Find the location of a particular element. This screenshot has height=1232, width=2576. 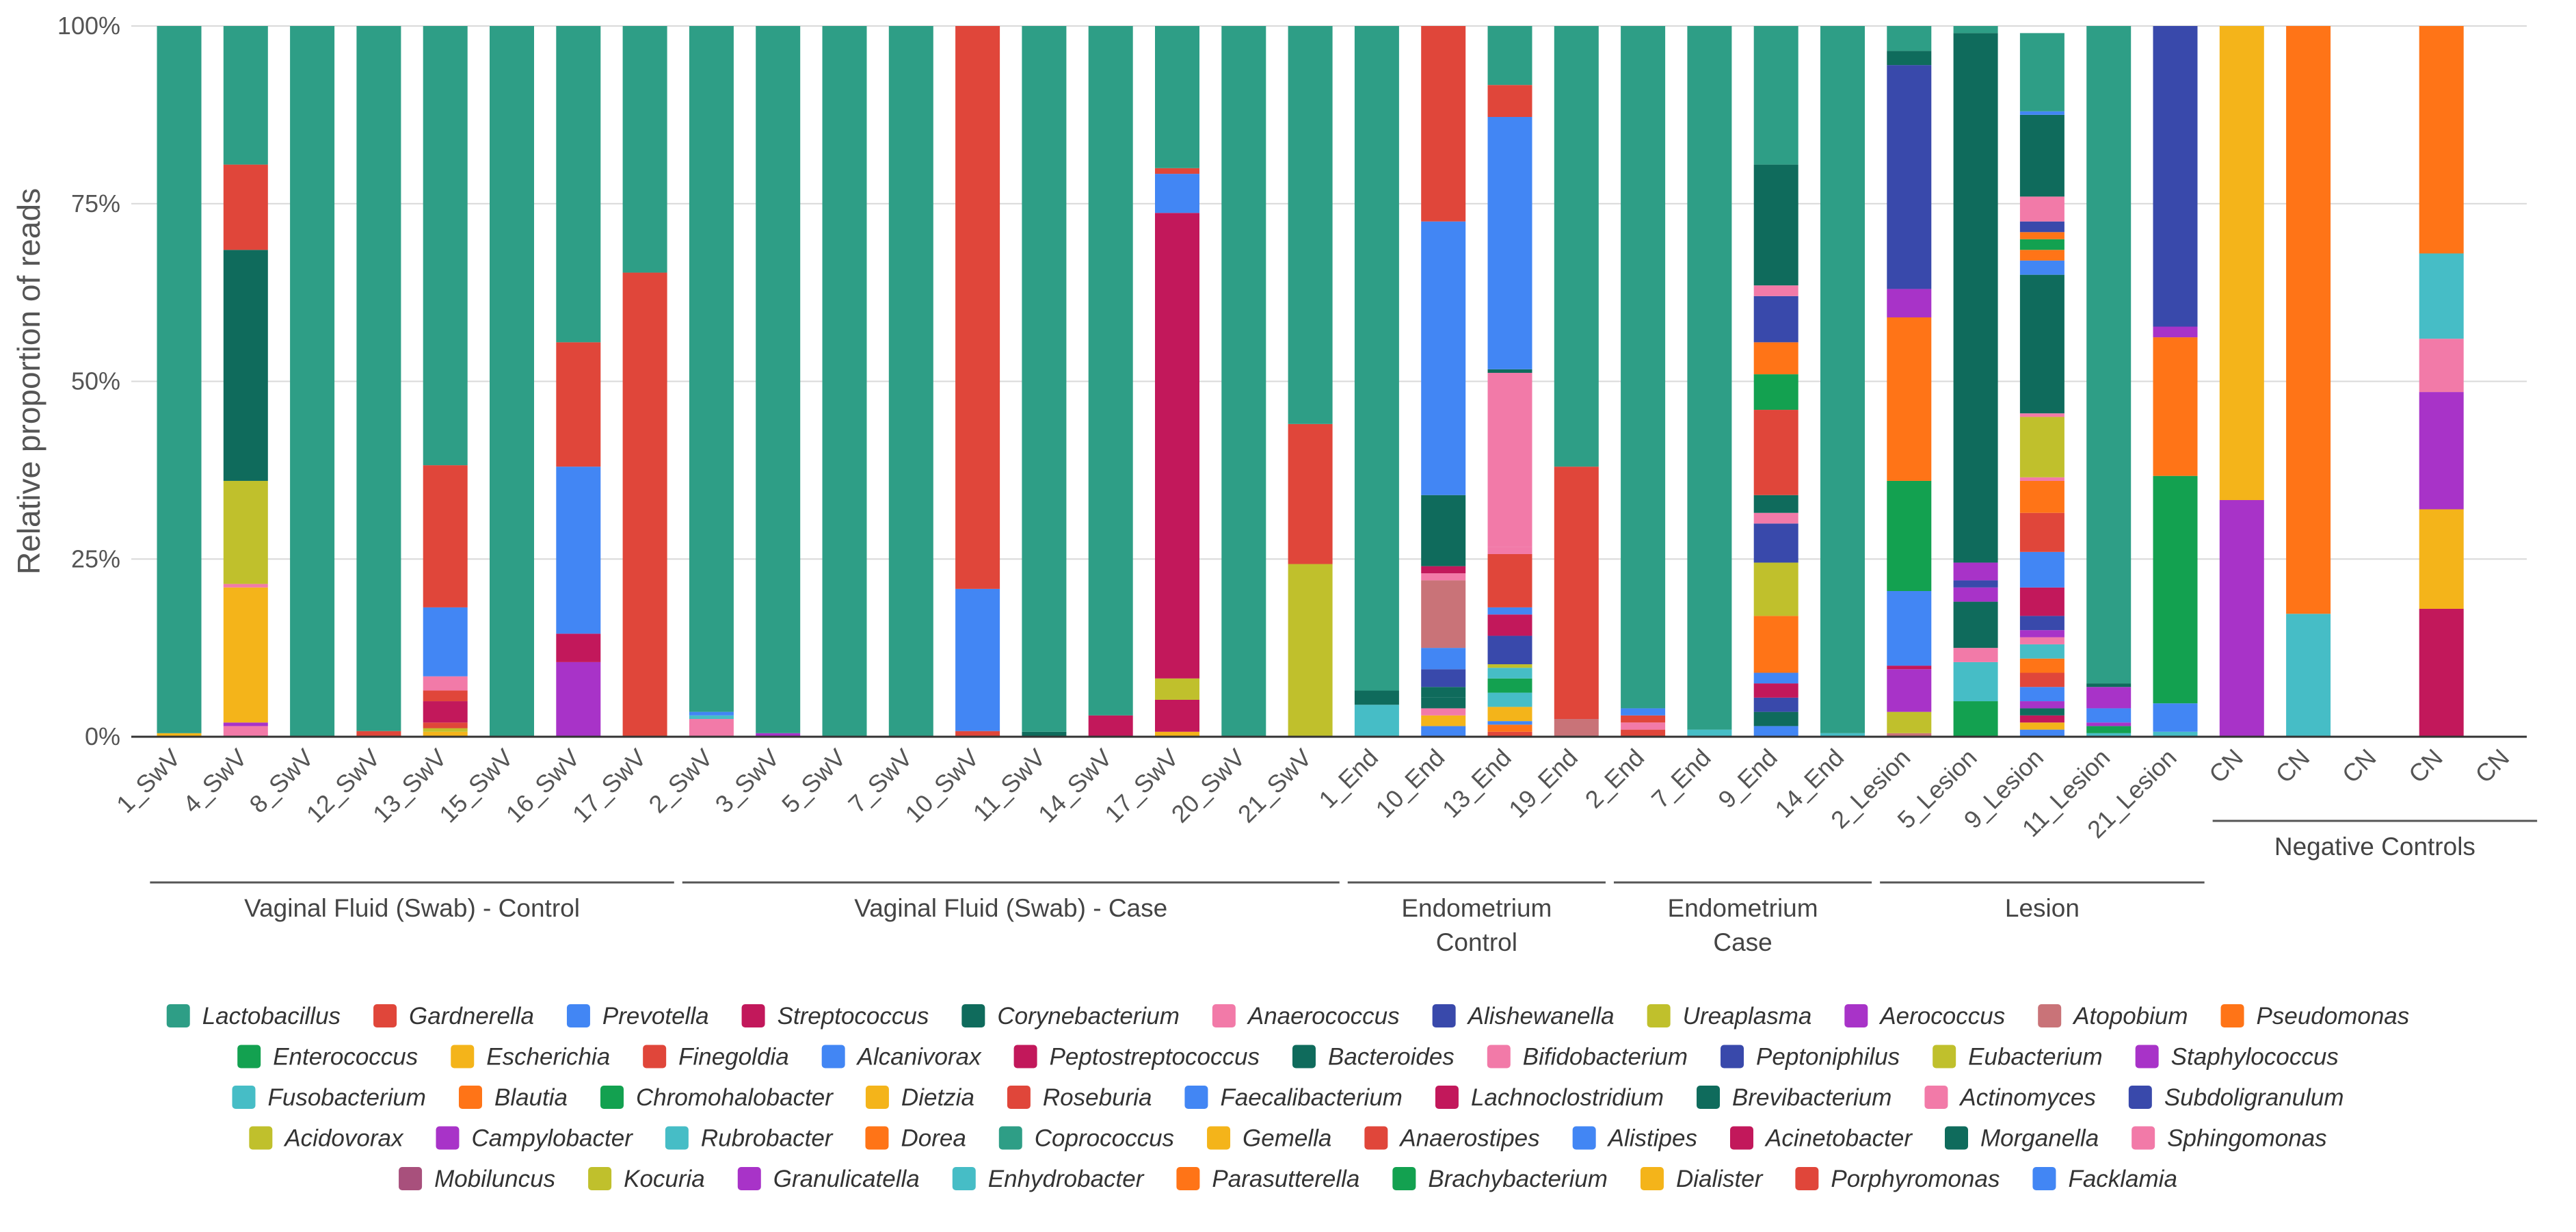

legend-item-prevotella: Prevotella is located at coordinates (637, 1016).